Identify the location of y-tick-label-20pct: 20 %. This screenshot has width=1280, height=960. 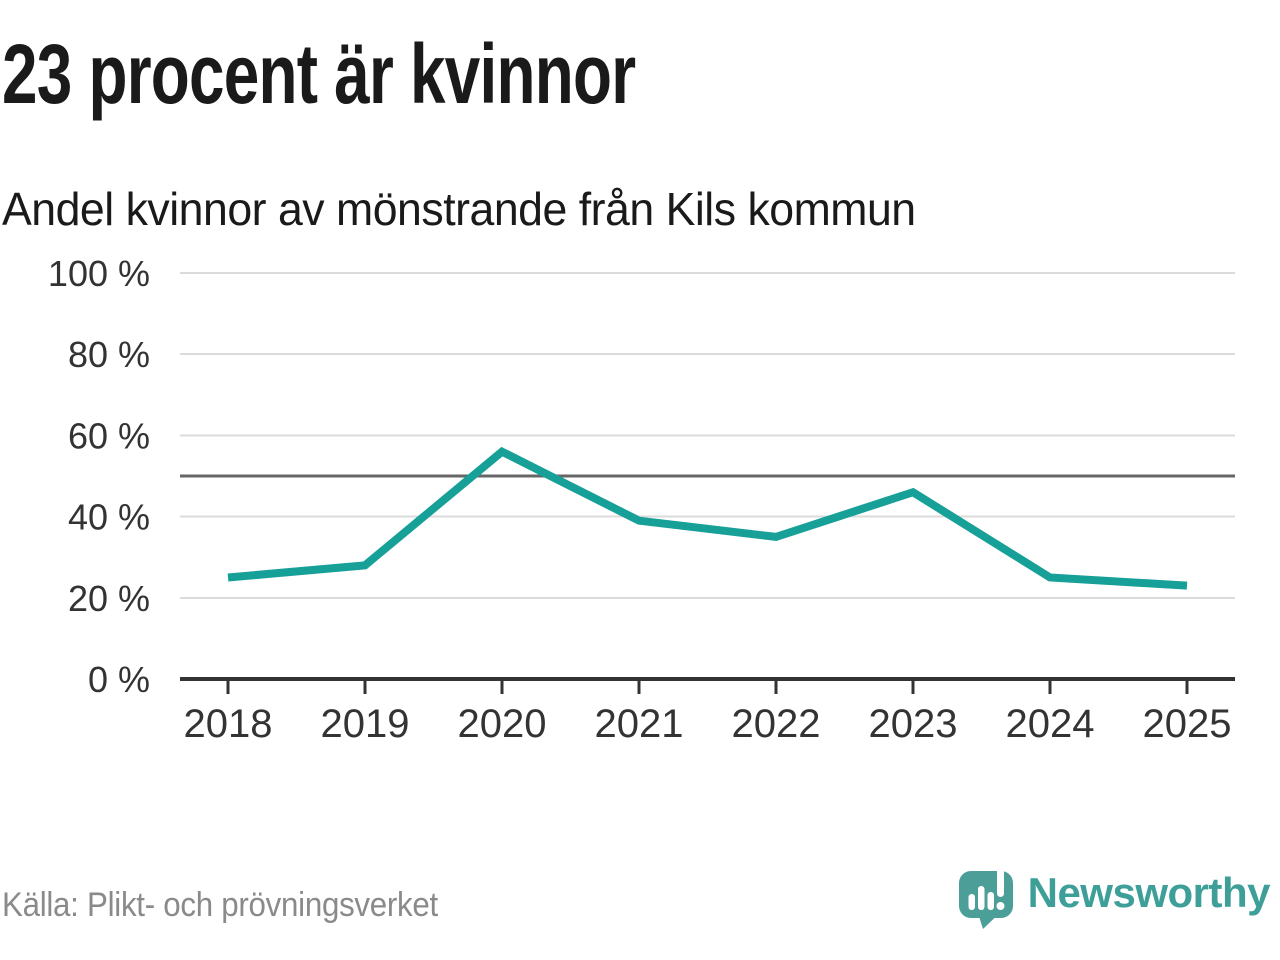
(109, 598).